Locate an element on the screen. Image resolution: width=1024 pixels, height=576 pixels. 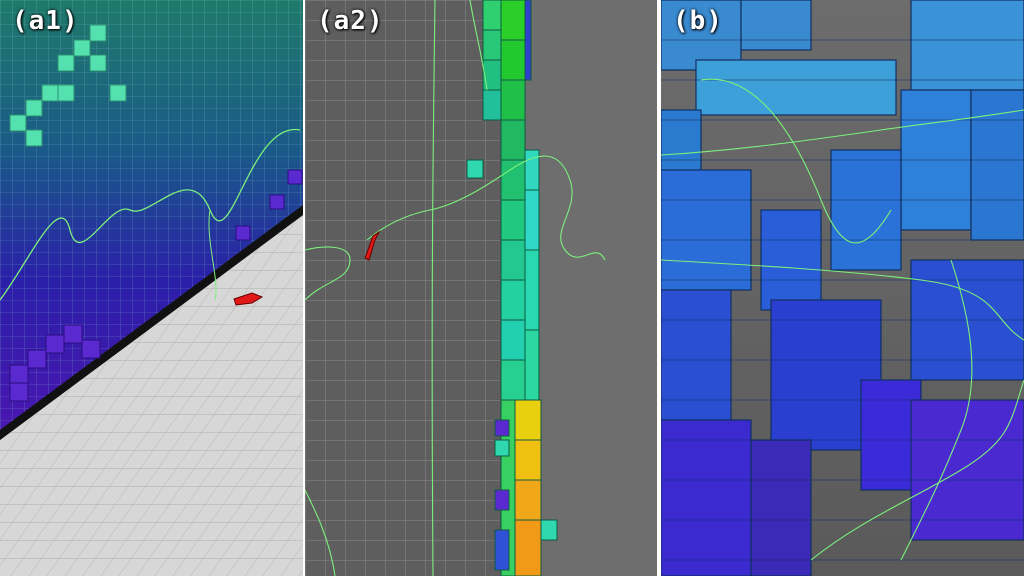
highlight-voxels is located at coordinates (68, 85).